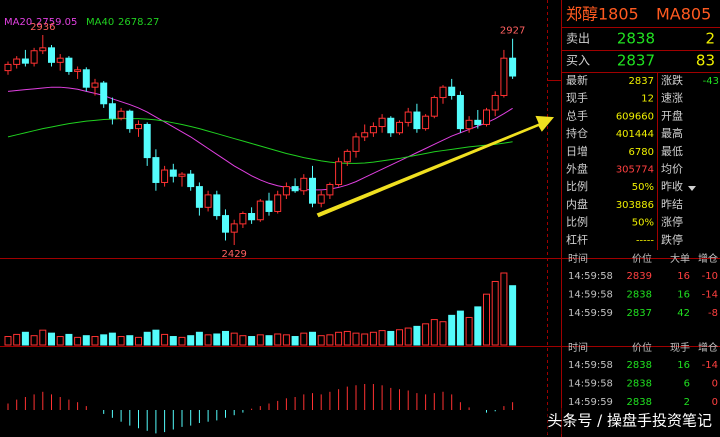 Image resolution: width=720 pixels, height=437 pixels. I want to click on stat-value: 401444, so click(635, 134).